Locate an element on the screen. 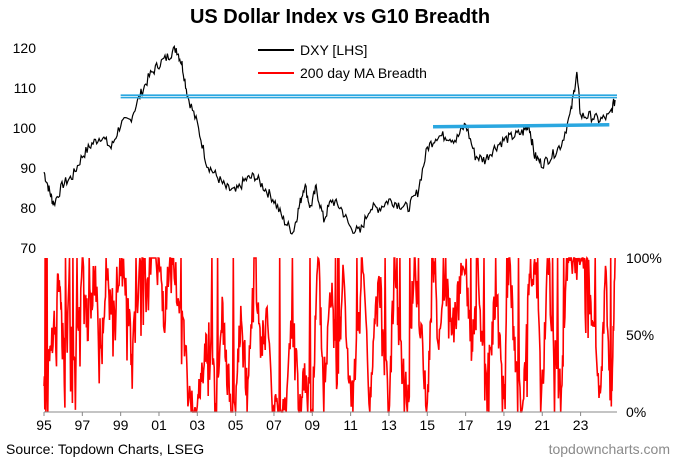 Image resolution: width=680 pixels, height=462 pixels. x-tick-label: 01 is located at coordinates (159, 425).